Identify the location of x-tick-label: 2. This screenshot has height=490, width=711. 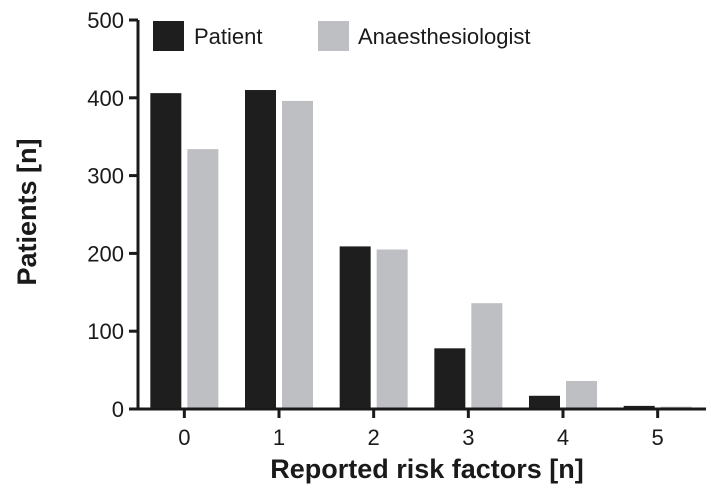
(374, 437).